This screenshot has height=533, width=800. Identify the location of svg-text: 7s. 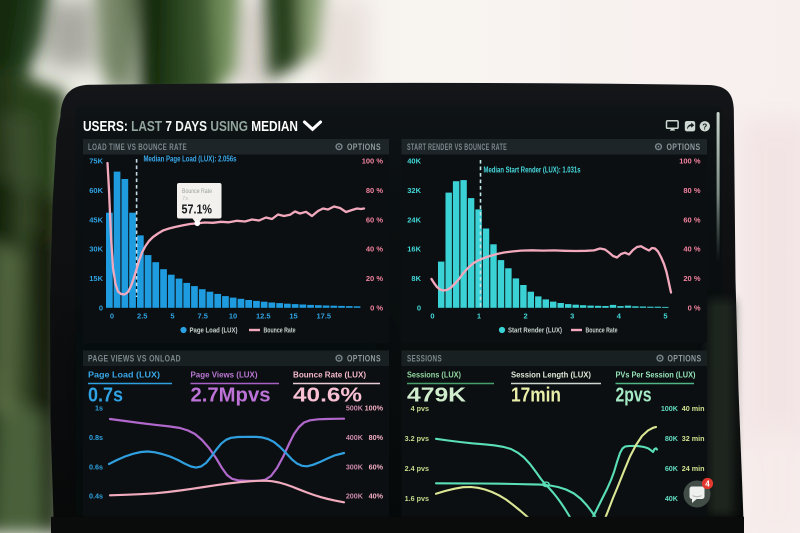
(185, 199).